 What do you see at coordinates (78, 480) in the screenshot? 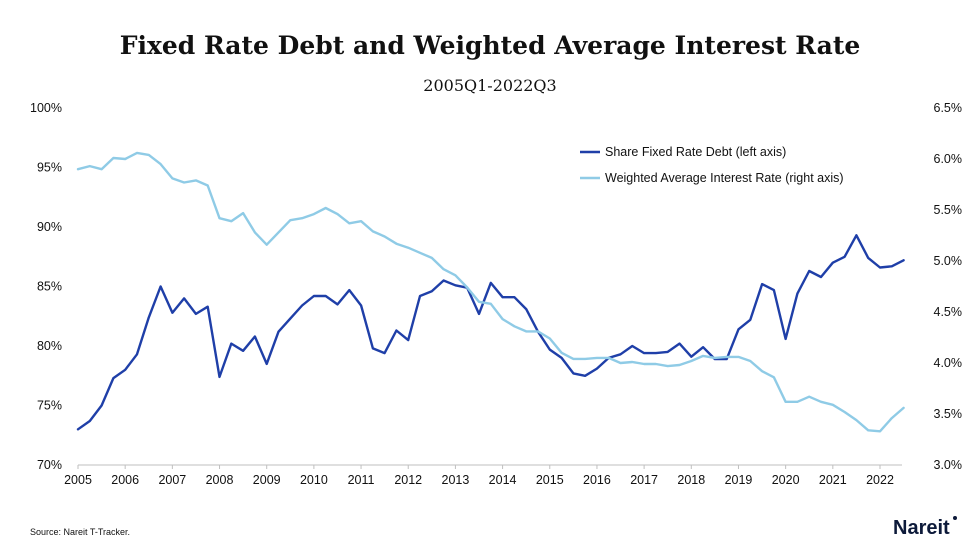
I see `x-tick-label: 2005` at bounding box center [78, 480].